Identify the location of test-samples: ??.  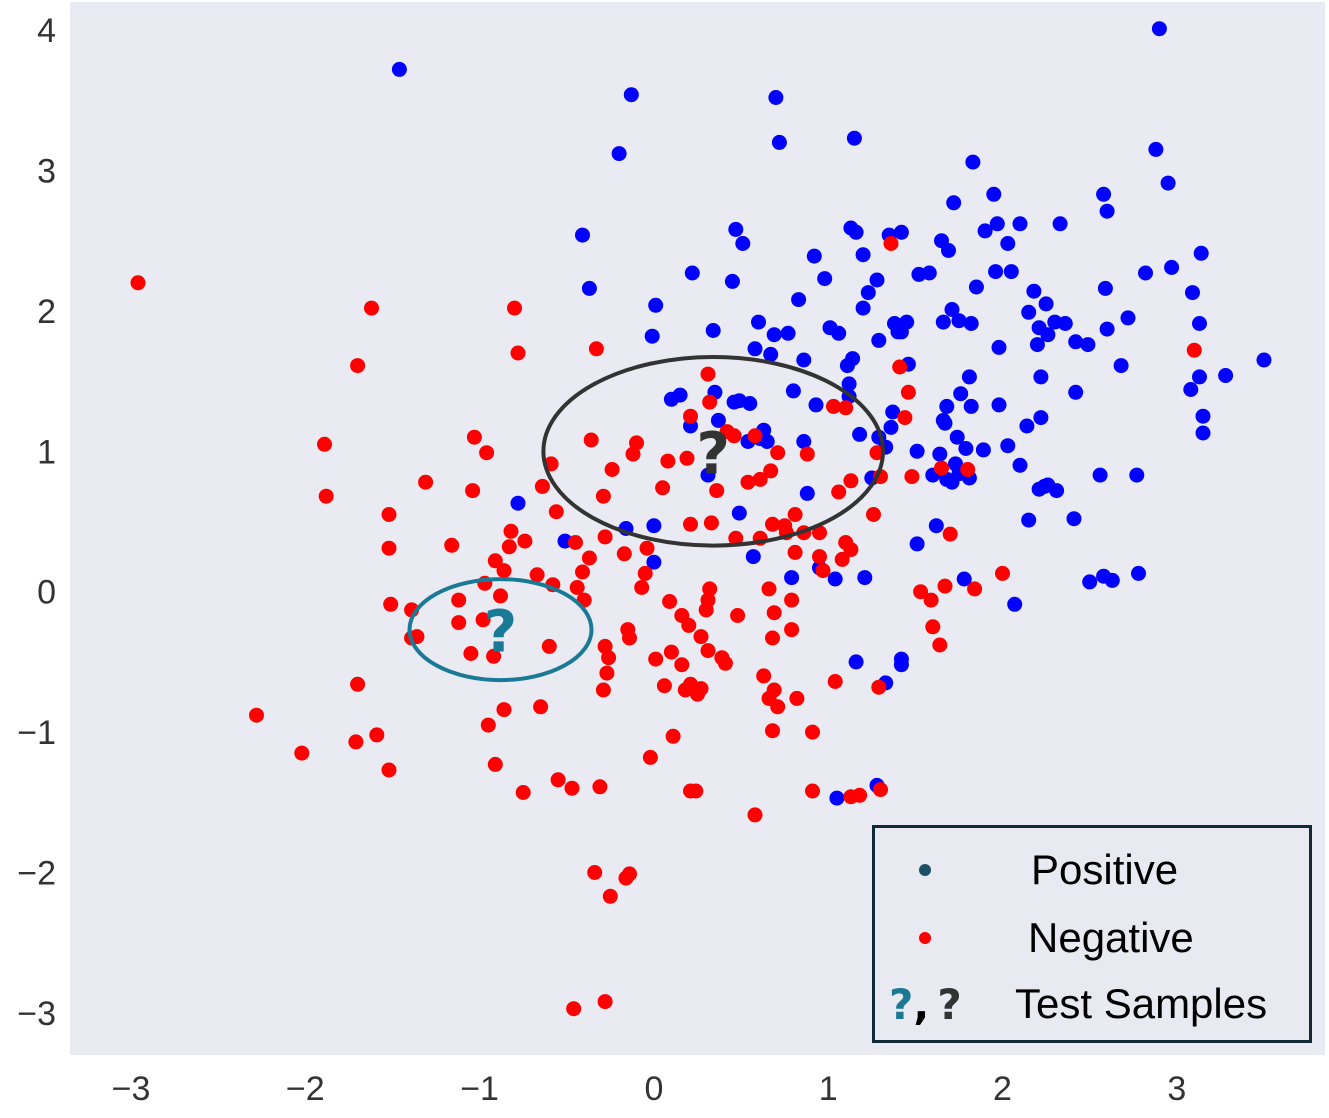
(646, 519).